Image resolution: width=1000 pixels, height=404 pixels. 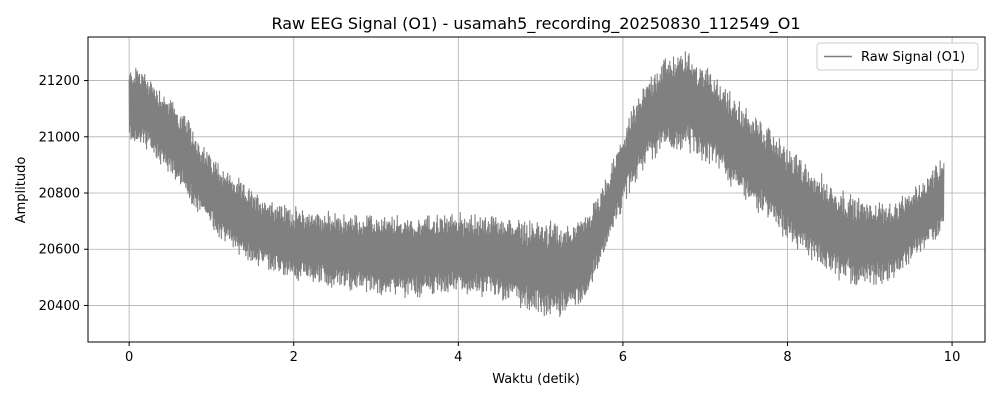 I want to click on x-tick-label: 8, so click(x=787, y=357).